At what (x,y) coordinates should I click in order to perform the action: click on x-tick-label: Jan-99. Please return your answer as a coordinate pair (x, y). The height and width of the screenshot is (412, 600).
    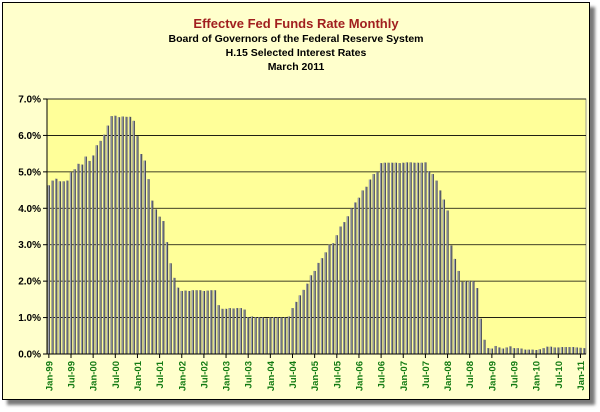
    Looking at the image, I should click on (49, 376).